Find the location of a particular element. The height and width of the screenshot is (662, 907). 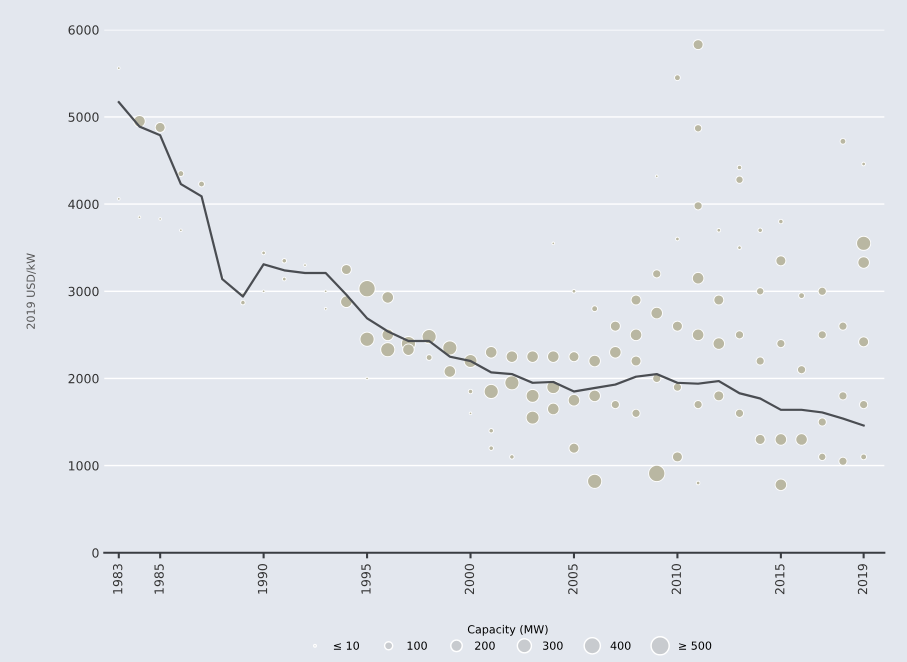

x-tick-label: 1995 is located at coordinates (366, 579).